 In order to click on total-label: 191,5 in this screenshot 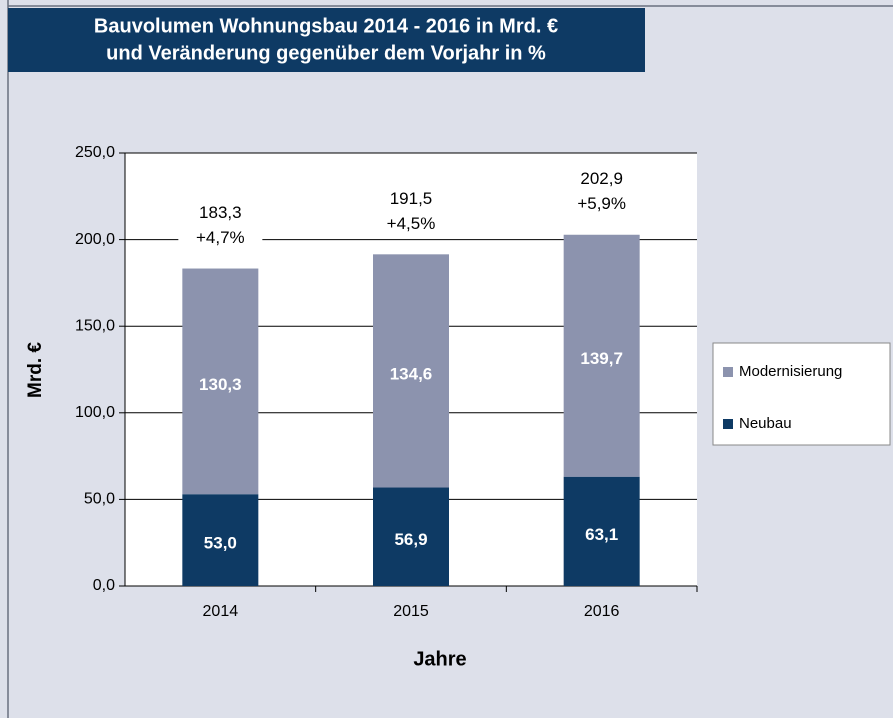, I will do `click(411, 198)`.